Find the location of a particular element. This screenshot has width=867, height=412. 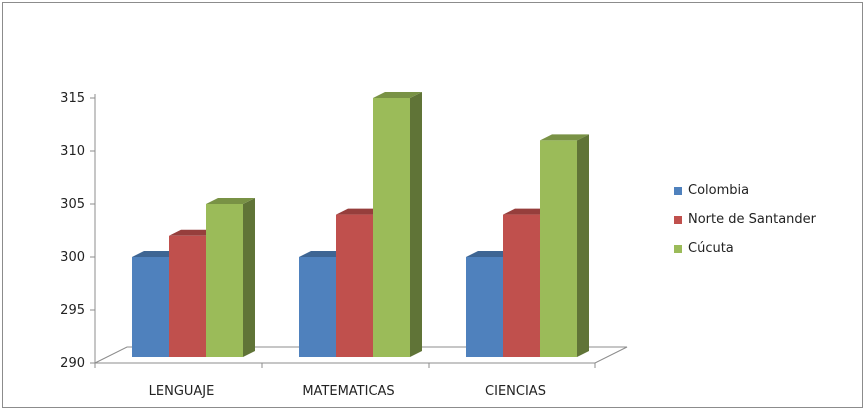

bar-cucuta-lenguaje is located at coordinates (230, 277).